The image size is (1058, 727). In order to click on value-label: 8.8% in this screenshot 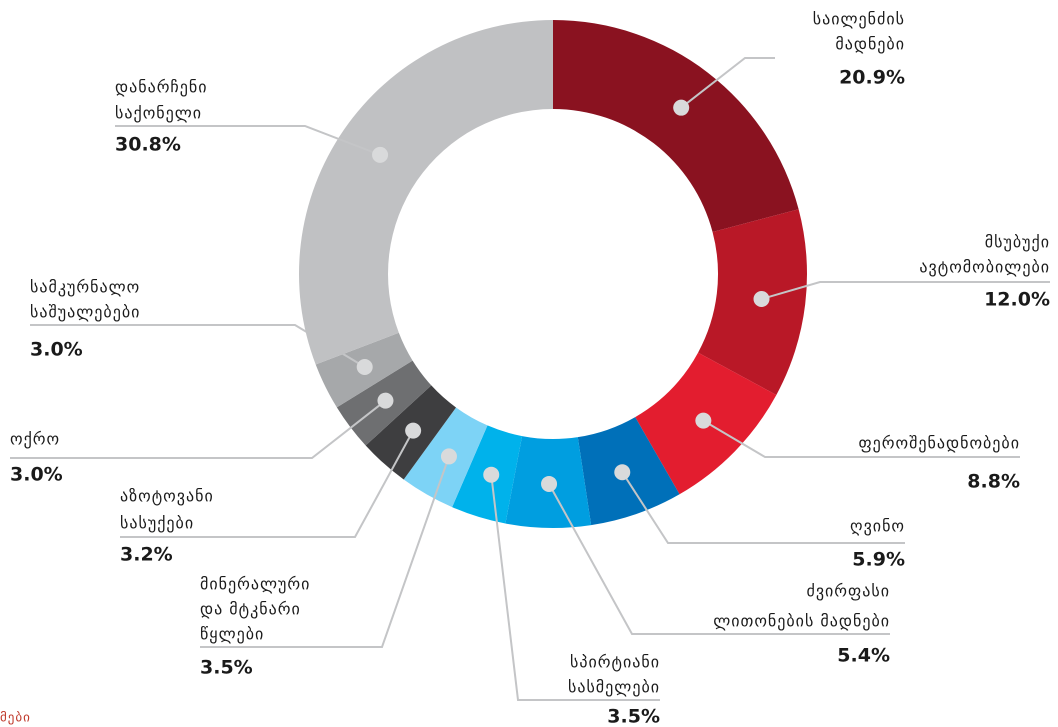, I will do `click(993, 482)`.